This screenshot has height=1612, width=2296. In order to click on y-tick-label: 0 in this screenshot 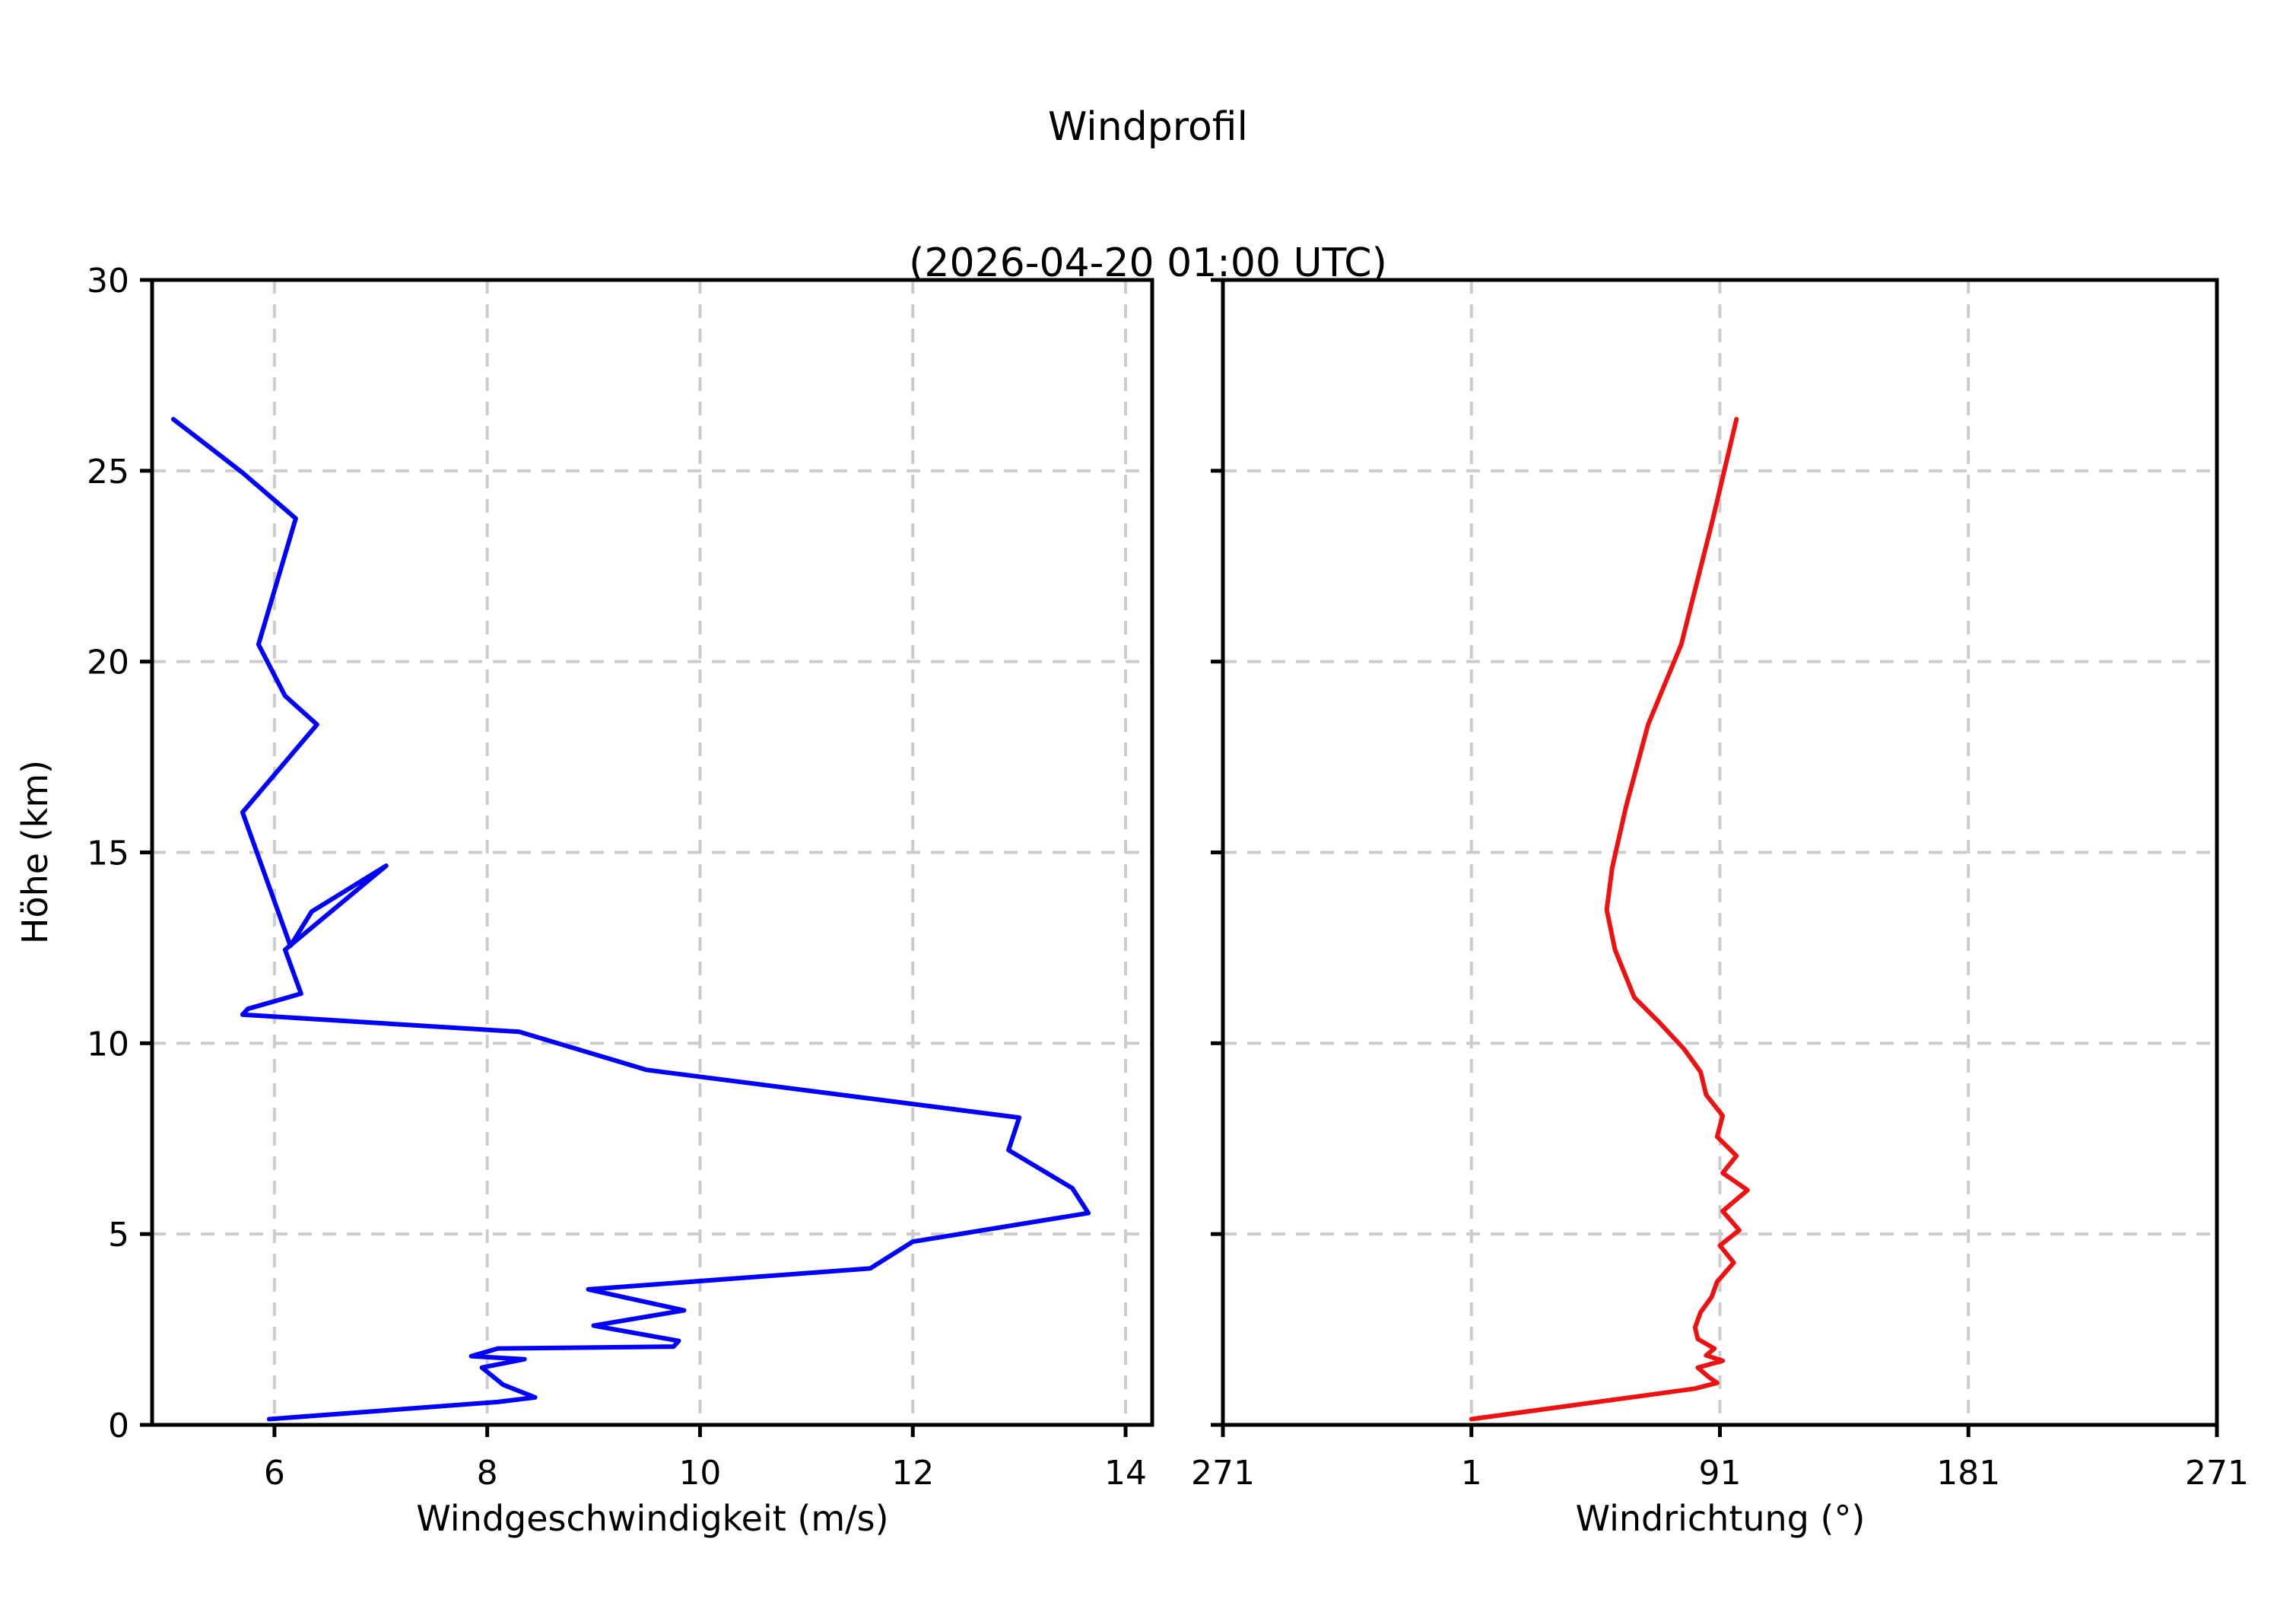, I will do `click(119, 1426)`.